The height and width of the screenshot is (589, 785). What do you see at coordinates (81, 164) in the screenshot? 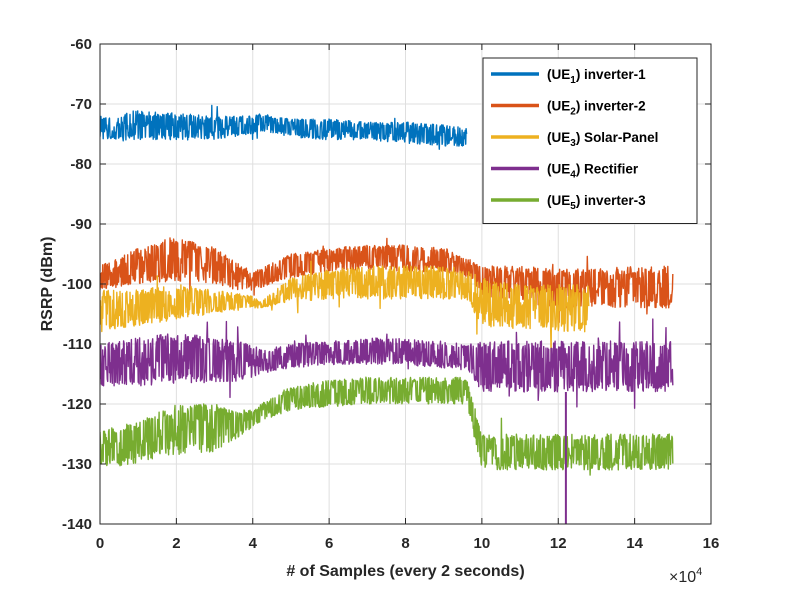
I see `y-tick-label: -80` at bounding box center [81, 164].